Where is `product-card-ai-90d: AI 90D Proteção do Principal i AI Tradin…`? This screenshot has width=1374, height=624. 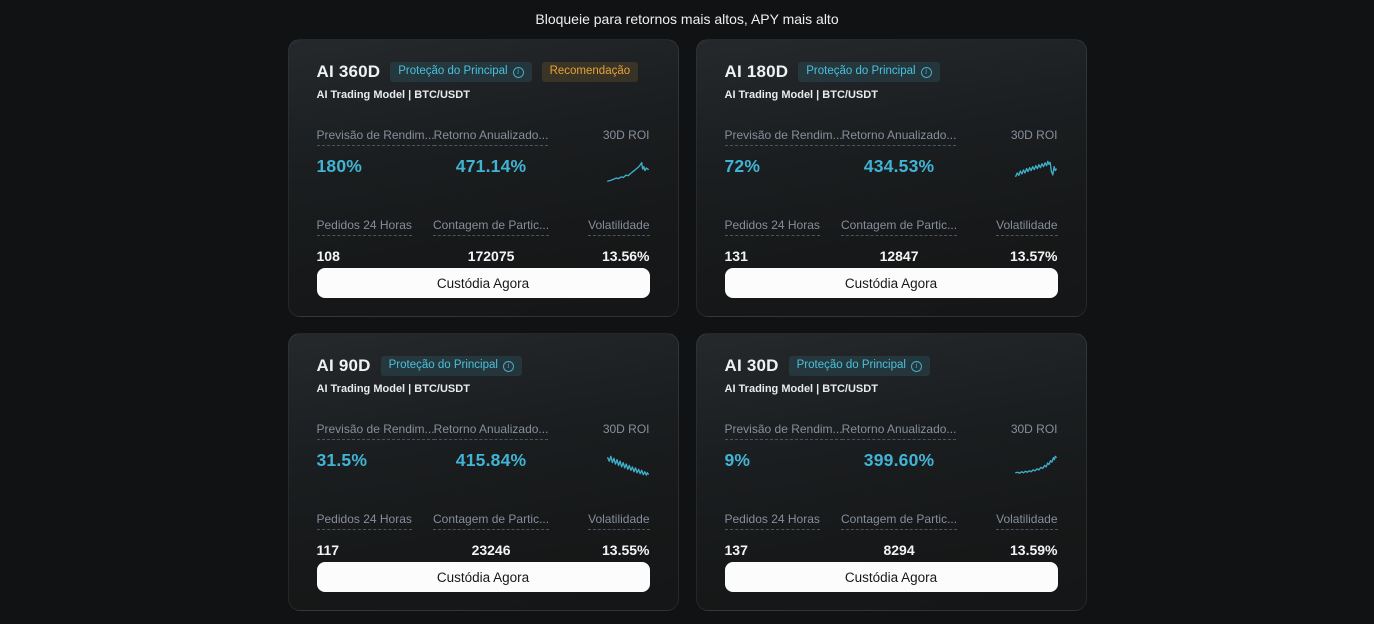
product-card-ai-90d: AI 90D Proteção do Principal i AI Tradin… is located at coordinates (483, 472).